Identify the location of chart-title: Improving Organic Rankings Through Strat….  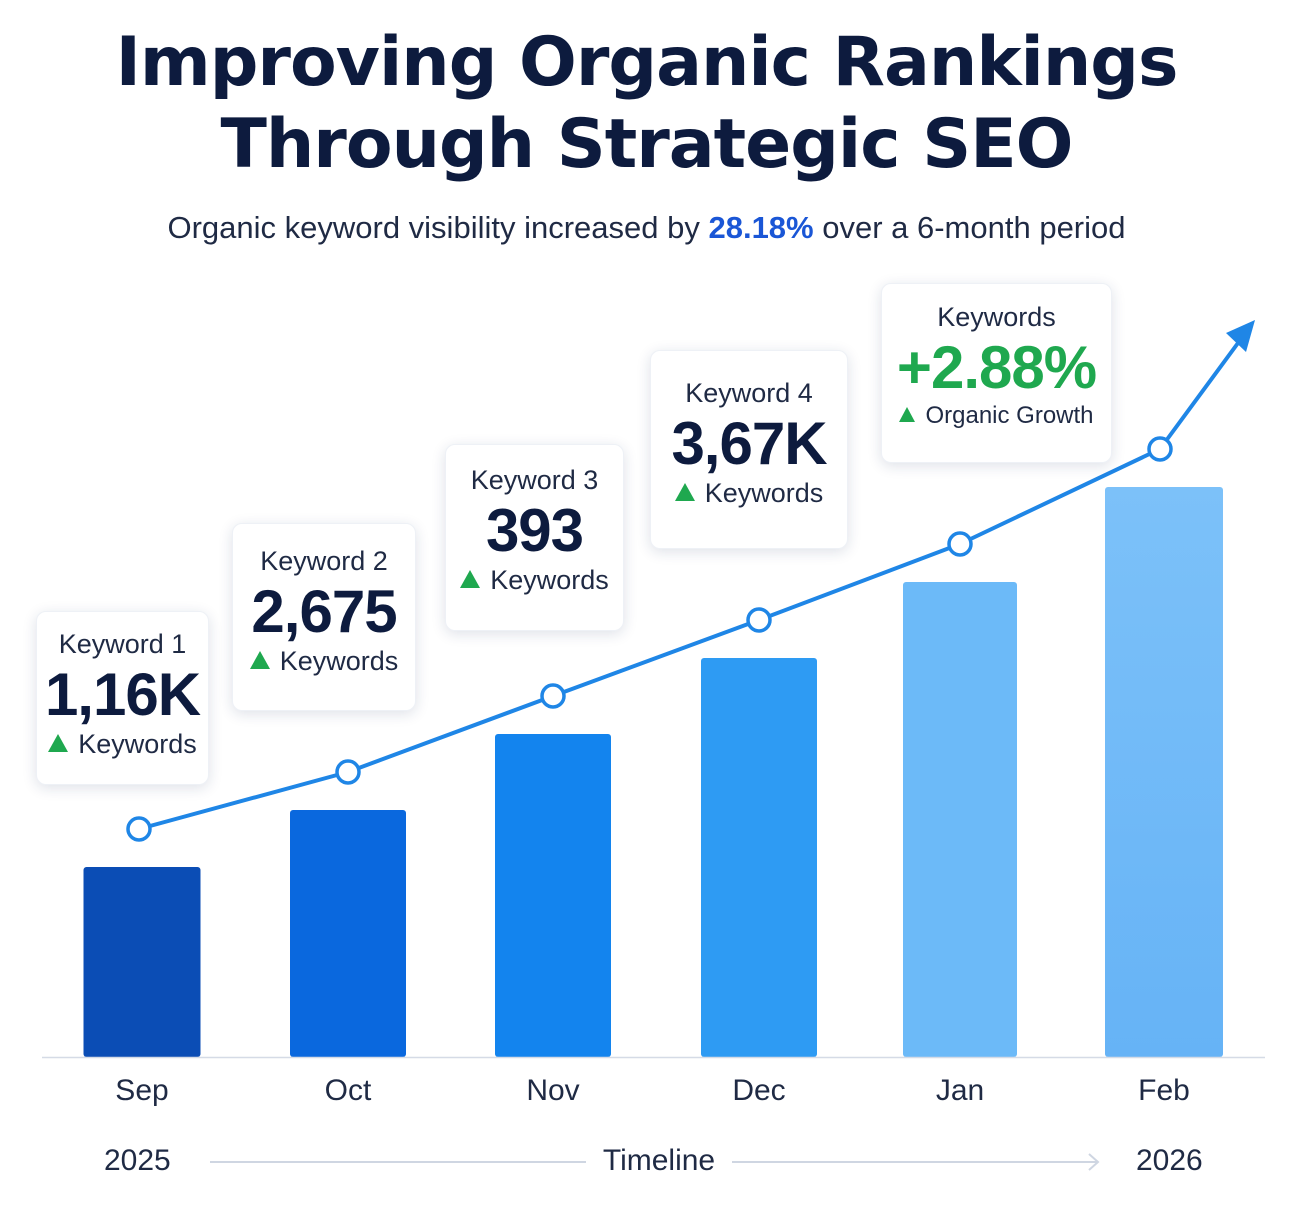
(646, 104).